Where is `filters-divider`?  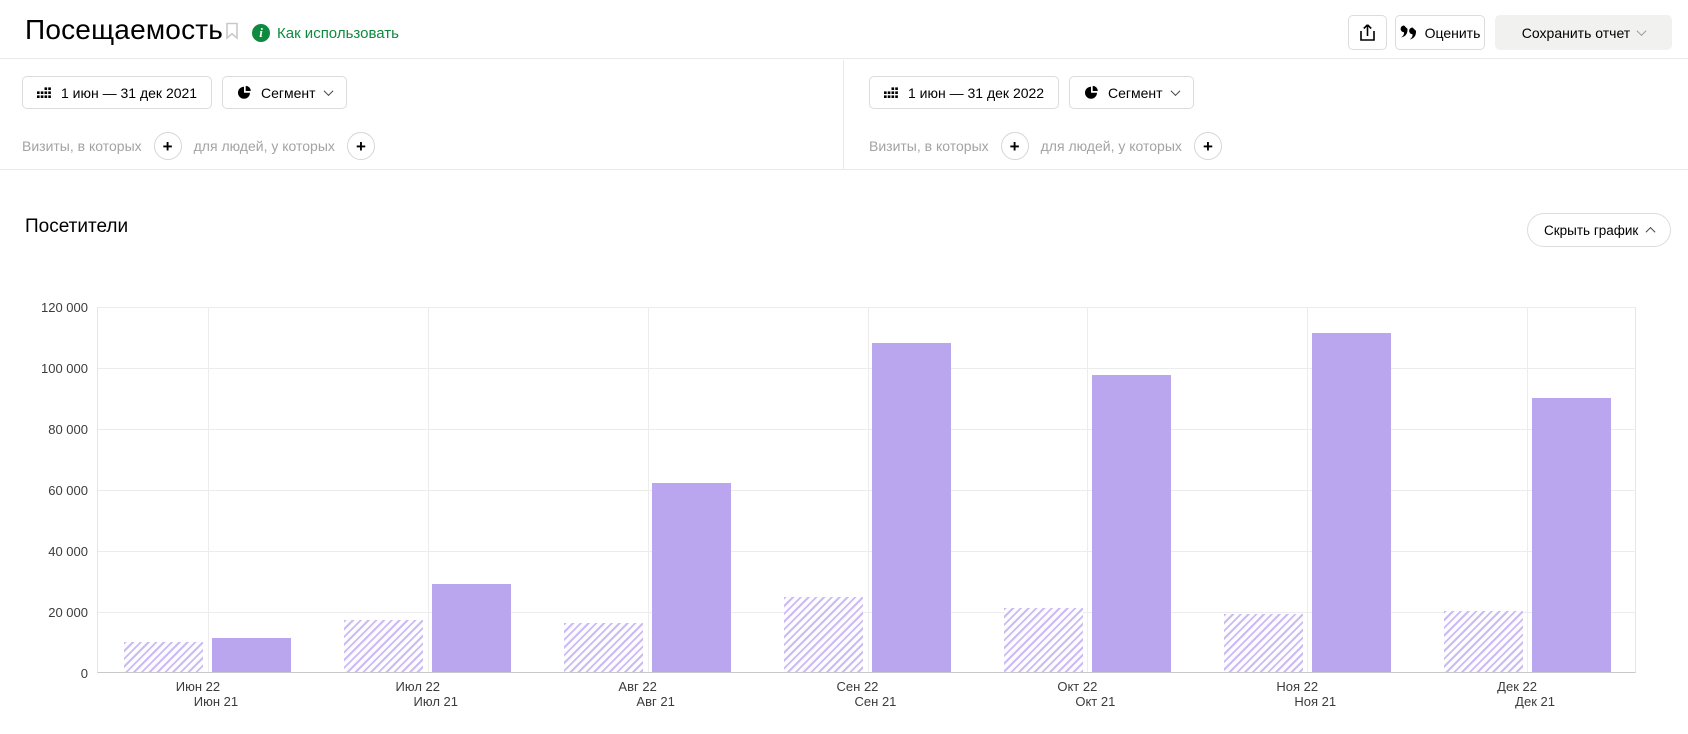
filters-divider is located at coordinates (843, 115).